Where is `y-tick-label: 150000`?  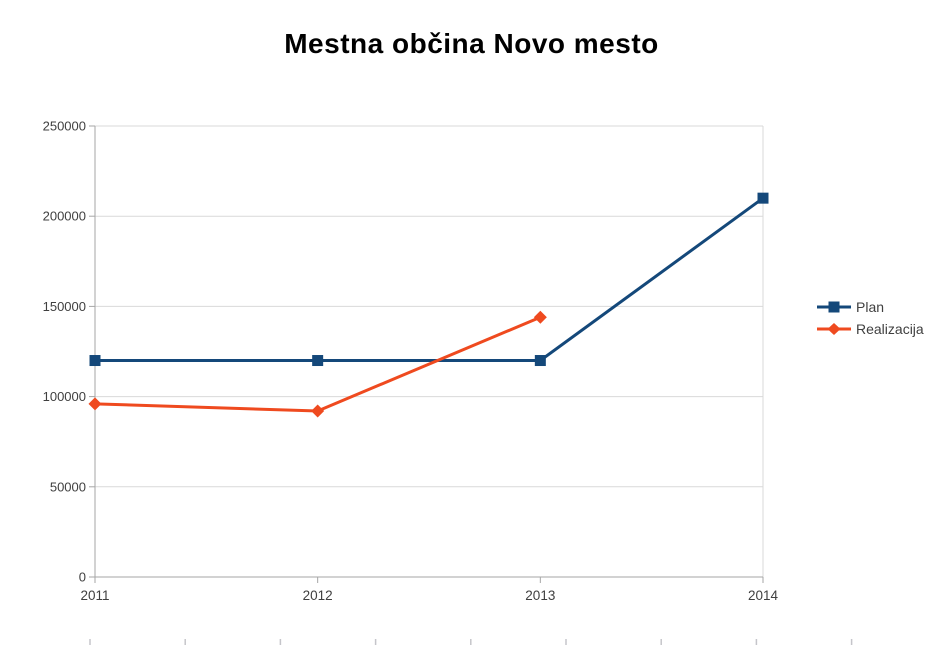
y-tick-label: 150000 is located at coordinates (64, 306).